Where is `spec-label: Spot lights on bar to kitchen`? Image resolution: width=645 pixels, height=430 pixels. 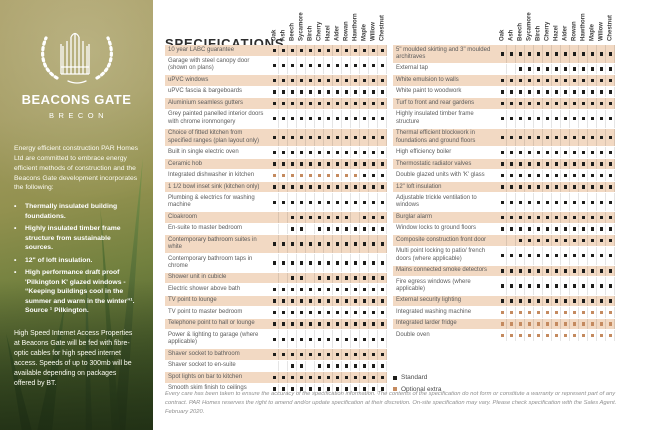
spec-label: Spot lights on bar to kitchen is located at coordinates (205, 376).